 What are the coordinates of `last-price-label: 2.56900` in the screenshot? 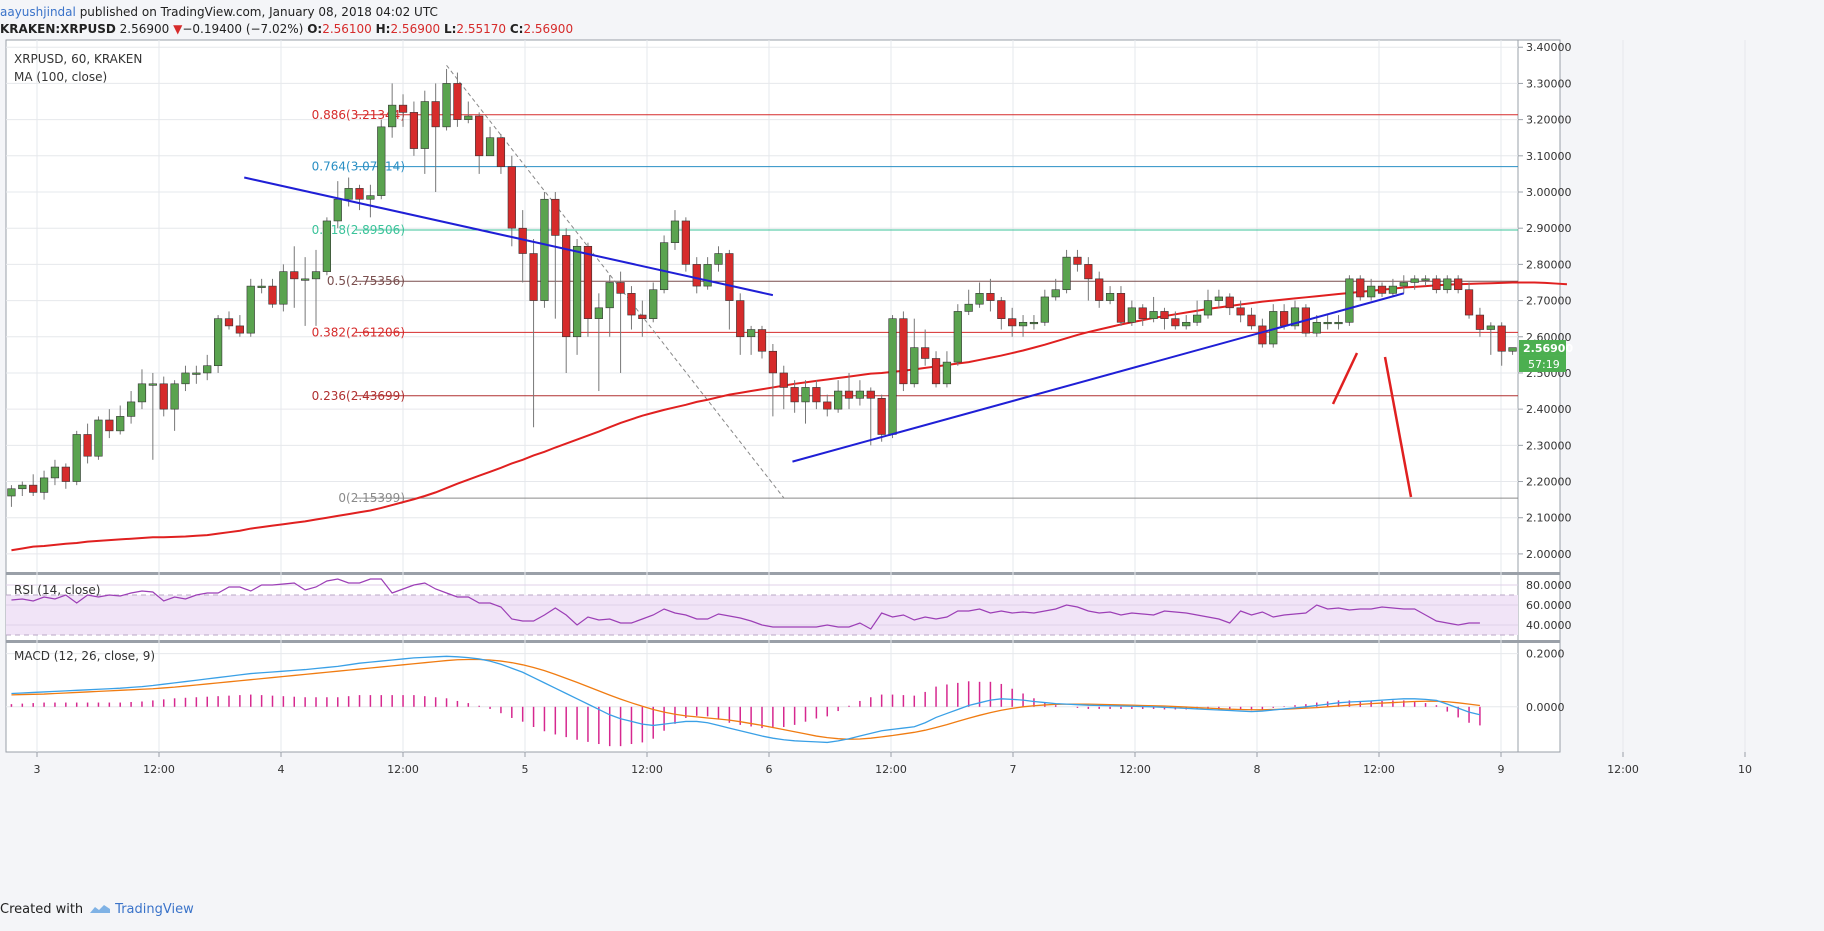 It's located at (1548, 348).